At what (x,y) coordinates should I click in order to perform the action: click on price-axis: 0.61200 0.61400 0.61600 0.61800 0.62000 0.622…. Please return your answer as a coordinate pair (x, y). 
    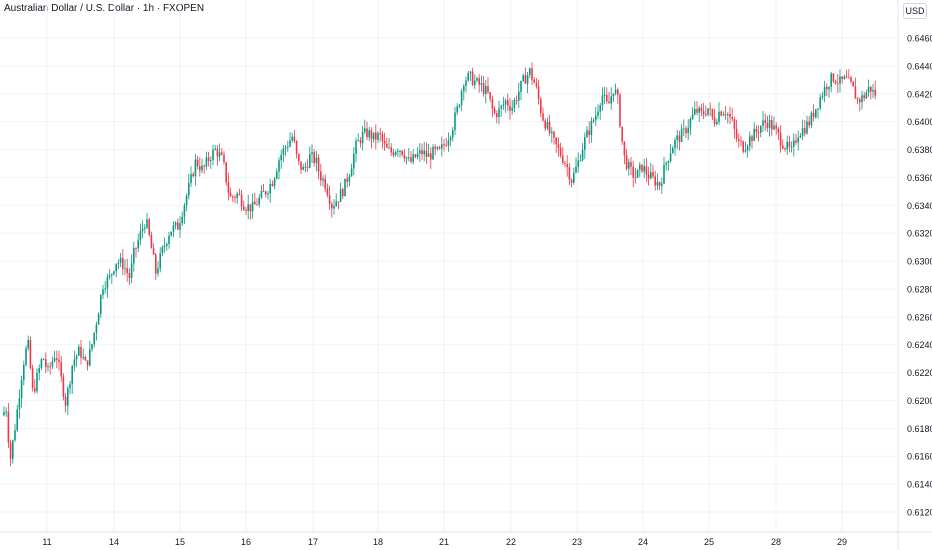
    Looking at the image, I should click on (914, 275).